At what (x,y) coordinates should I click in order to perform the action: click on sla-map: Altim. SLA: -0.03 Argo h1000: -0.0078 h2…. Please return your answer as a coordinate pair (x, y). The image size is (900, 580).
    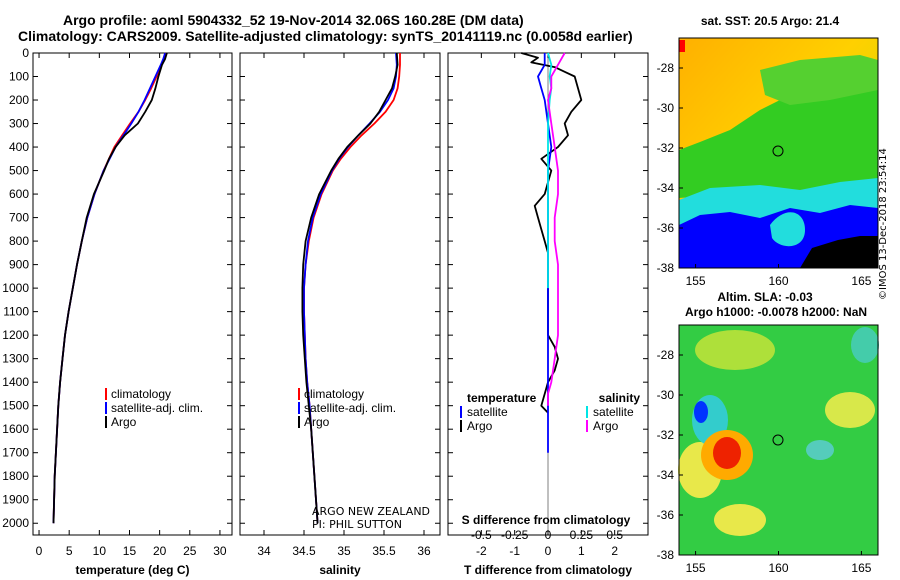
    Looking at the image, I should click on (768, 432).